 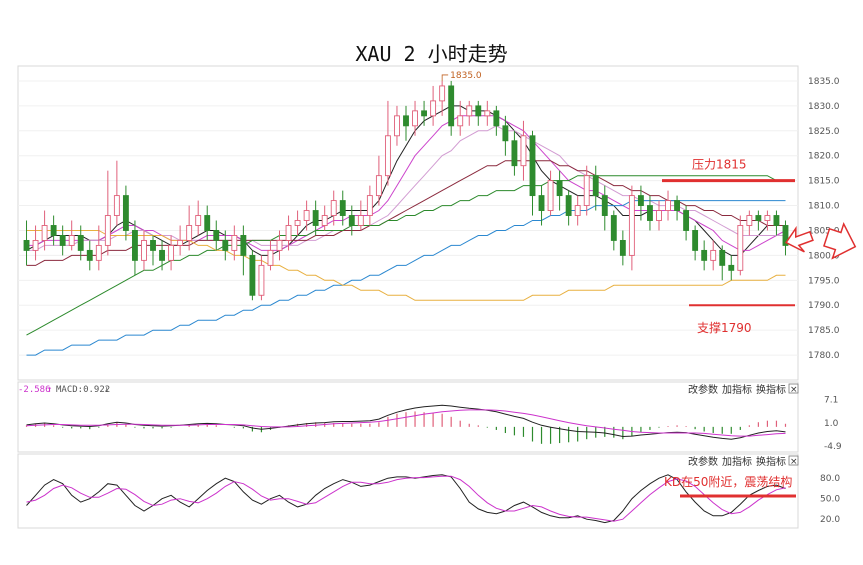 I want to click on price-tick-label: 1810.0, so click(x=824, y=207).